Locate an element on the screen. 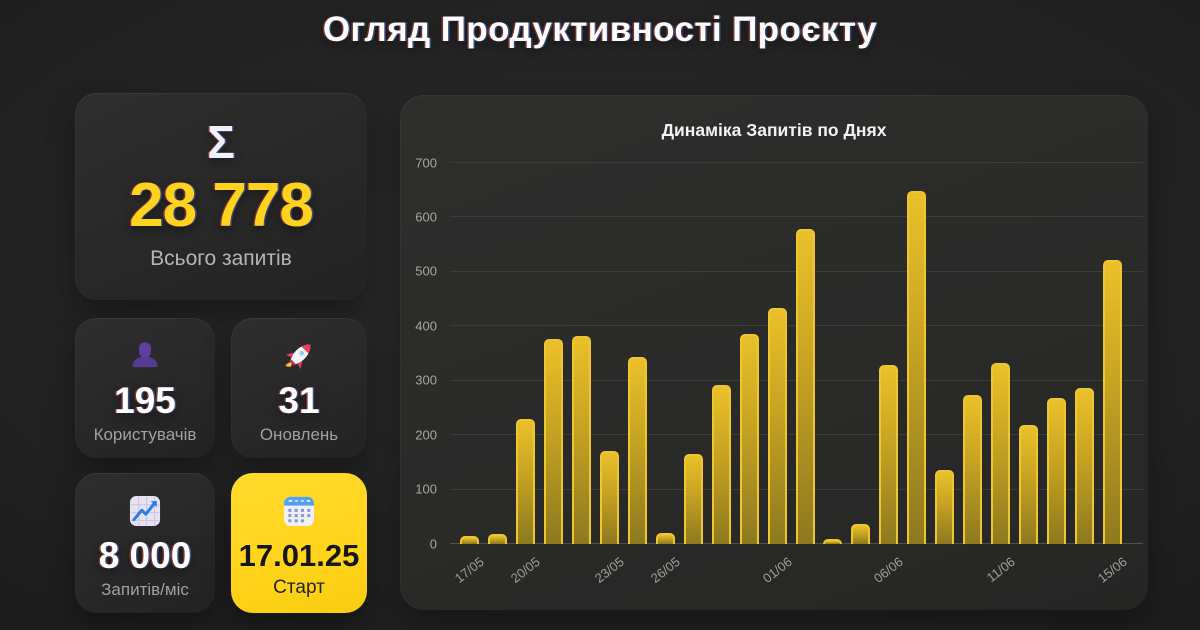  y-axis-tick-label: 600 is located at coordinates (426, 217).